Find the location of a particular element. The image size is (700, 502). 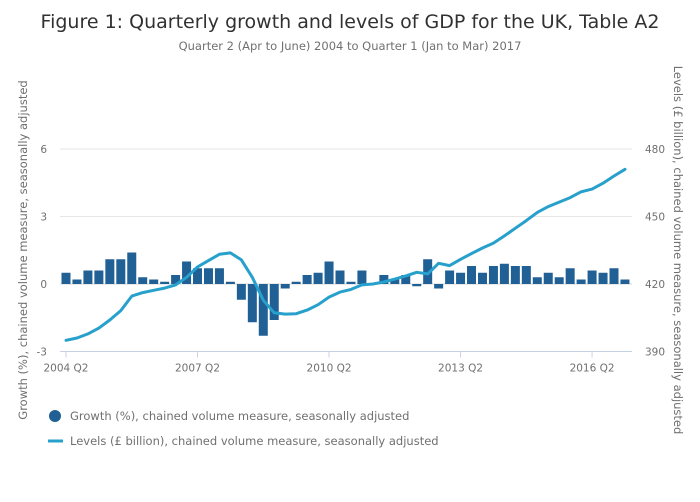

right-tick-label: 390 is located at coordinates (655, 353).